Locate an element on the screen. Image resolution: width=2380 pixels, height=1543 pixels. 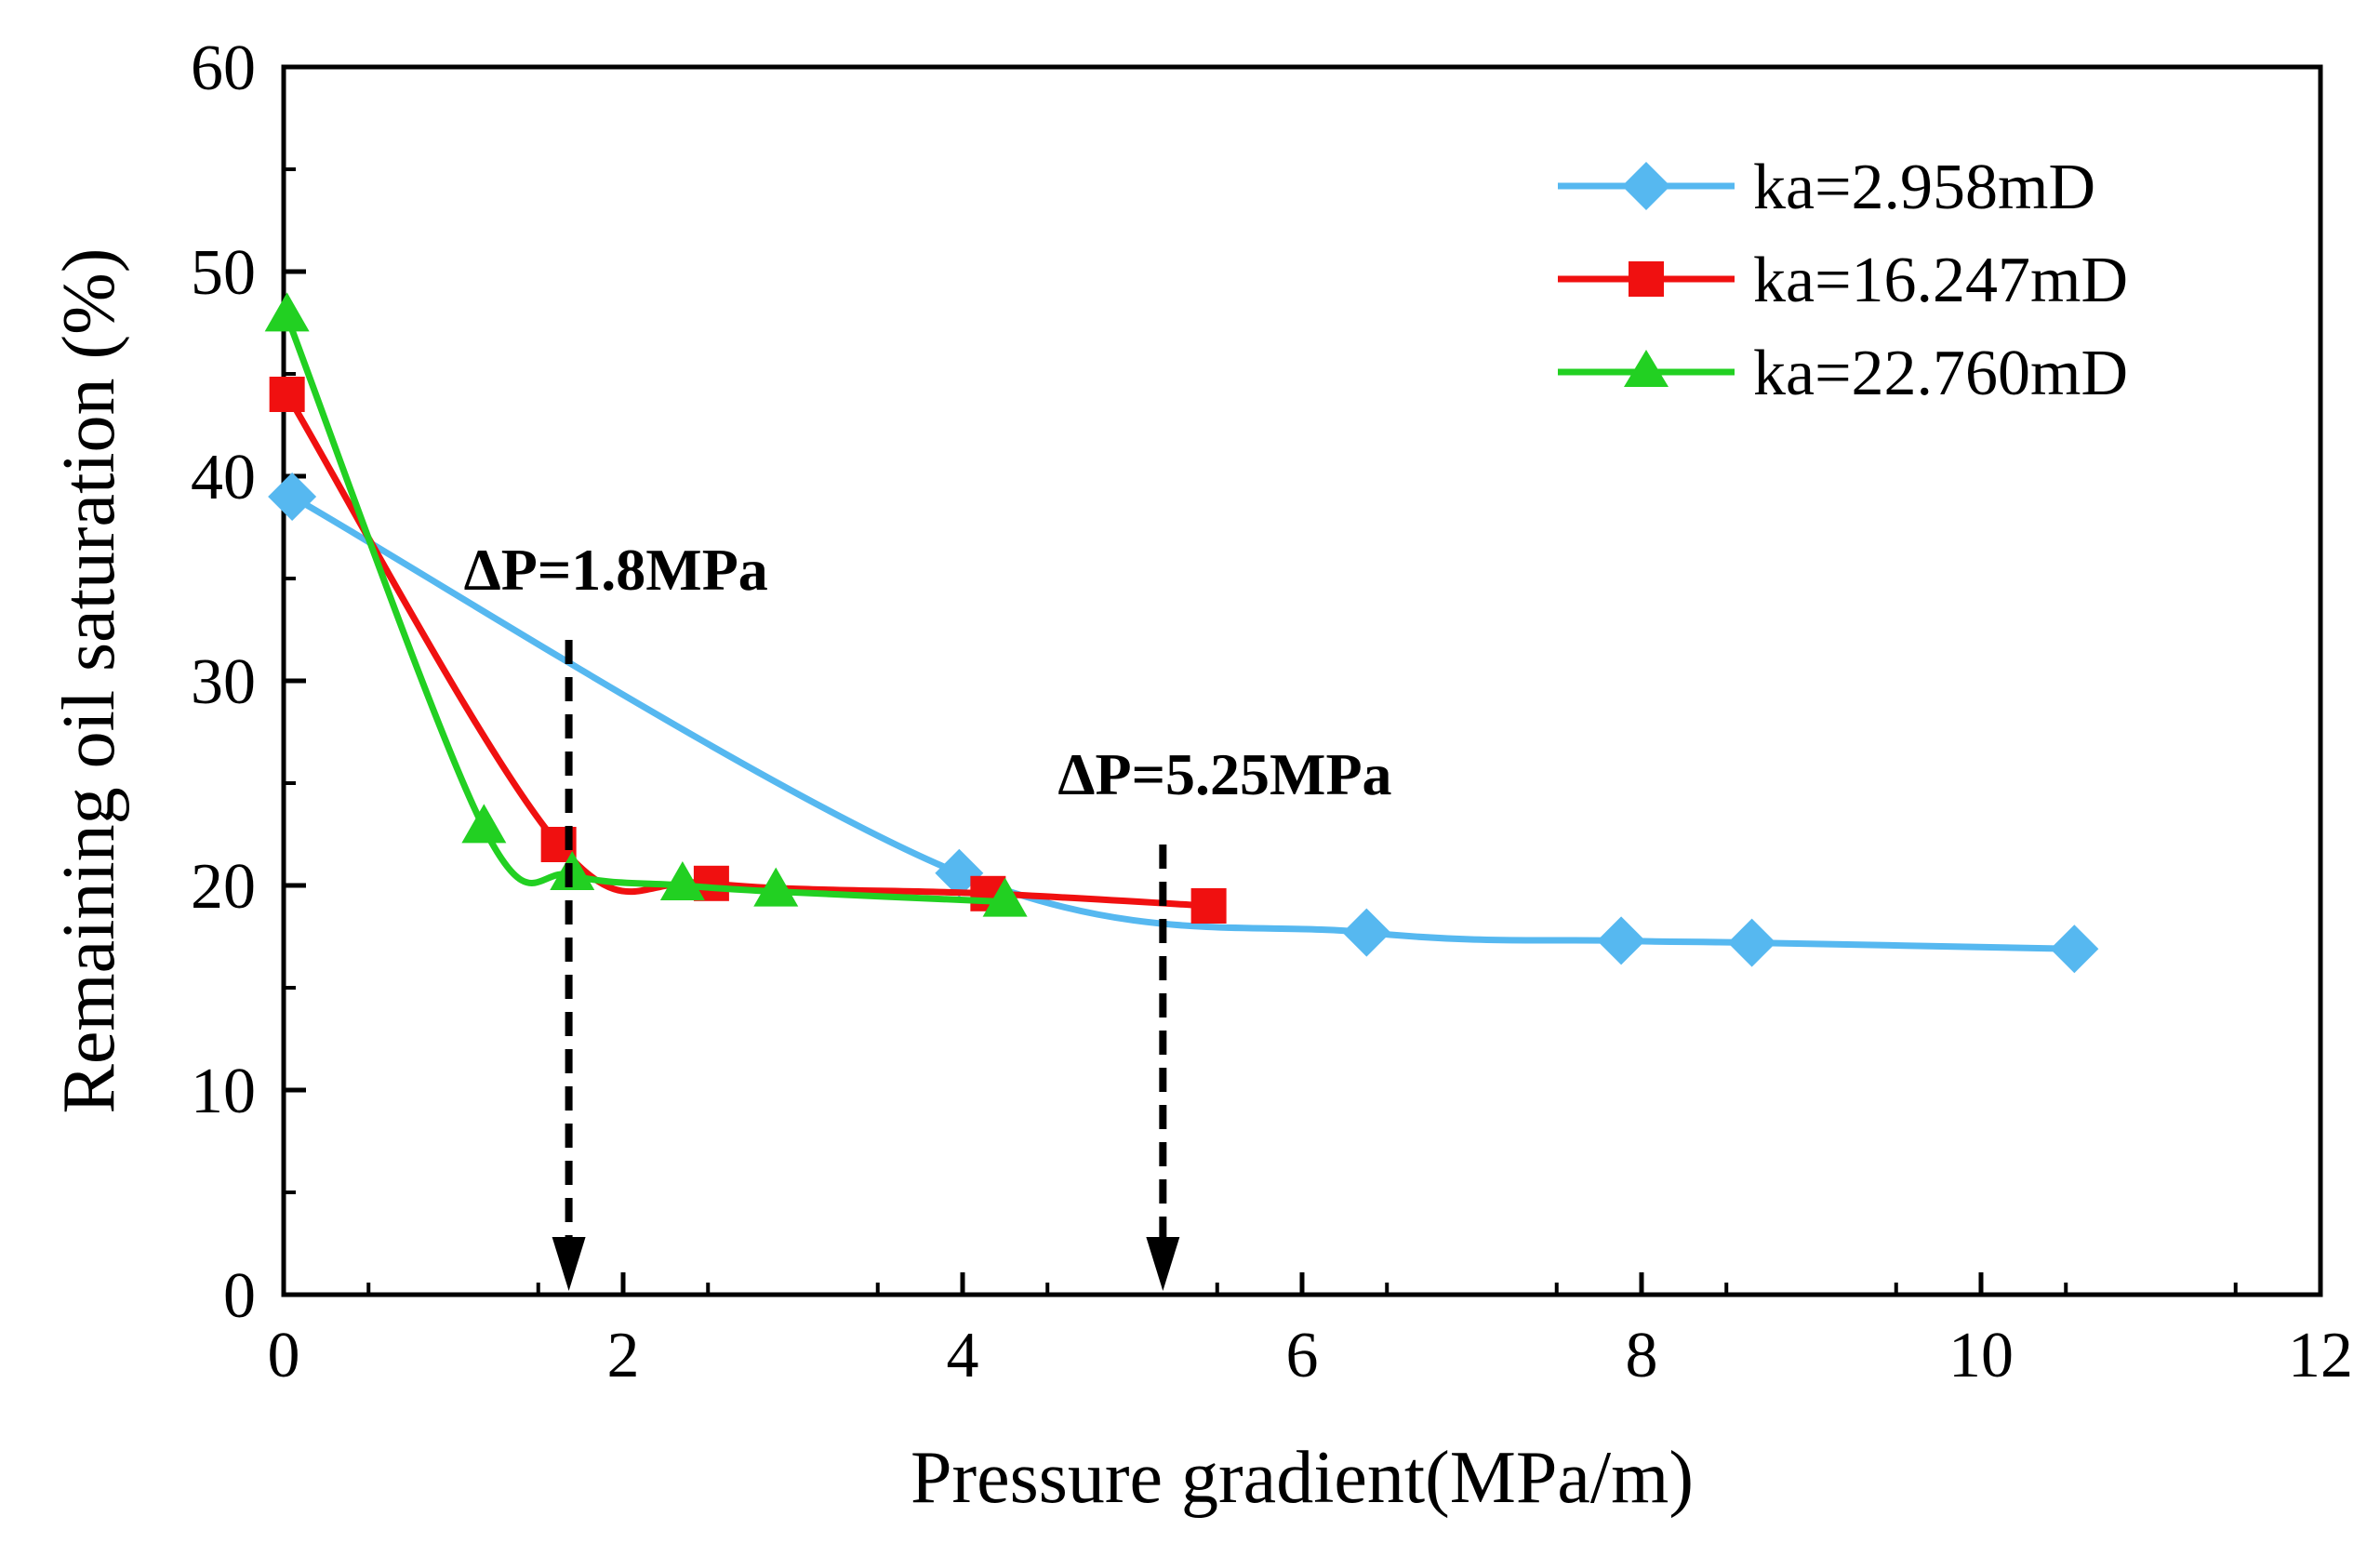
legend-label-ka-2958: ka=2.958mD is located at coordinates (1924, 187).